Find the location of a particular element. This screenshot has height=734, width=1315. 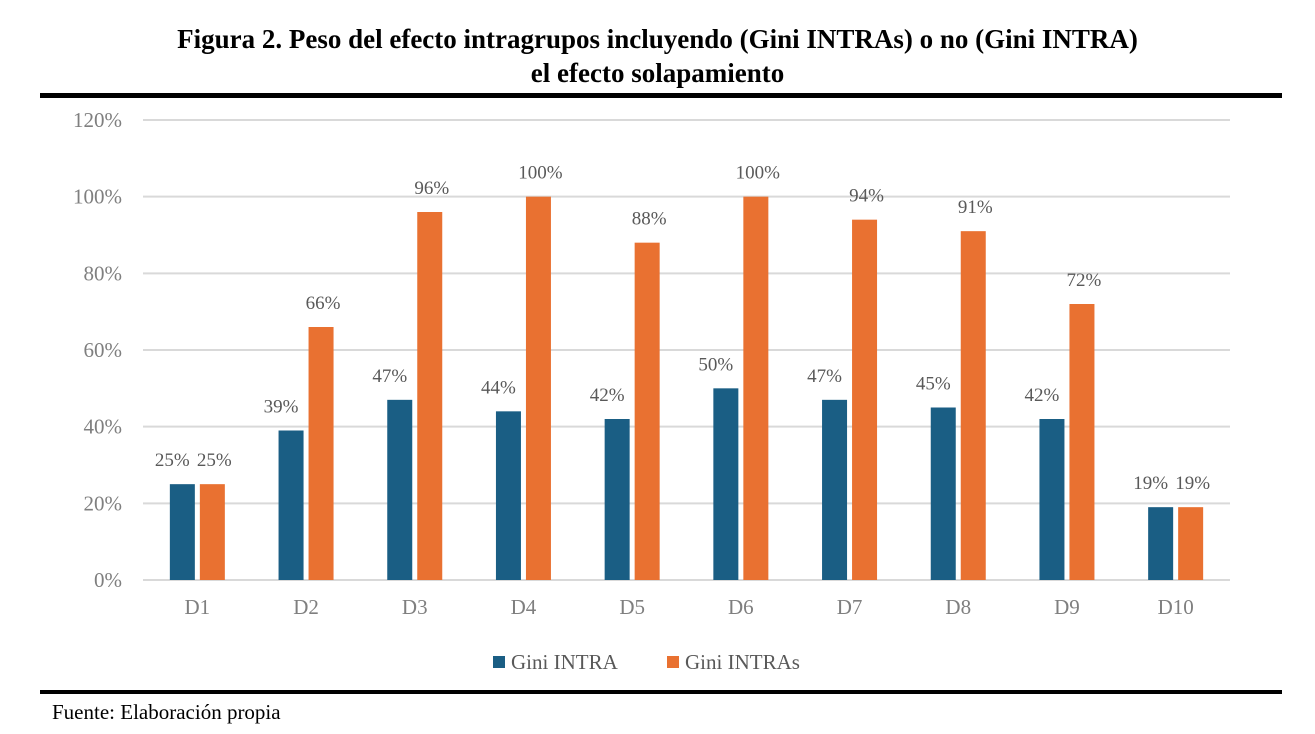

legend-swatch-gini-intra is located at coordinates (499, 662).